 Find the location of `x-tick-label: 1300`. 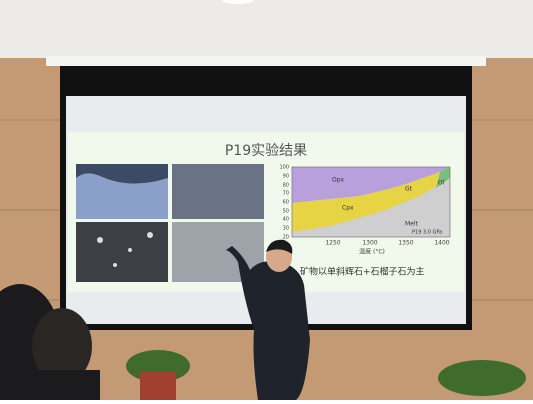

x-tick-label: 1300 is located at coordinates (369, 243).